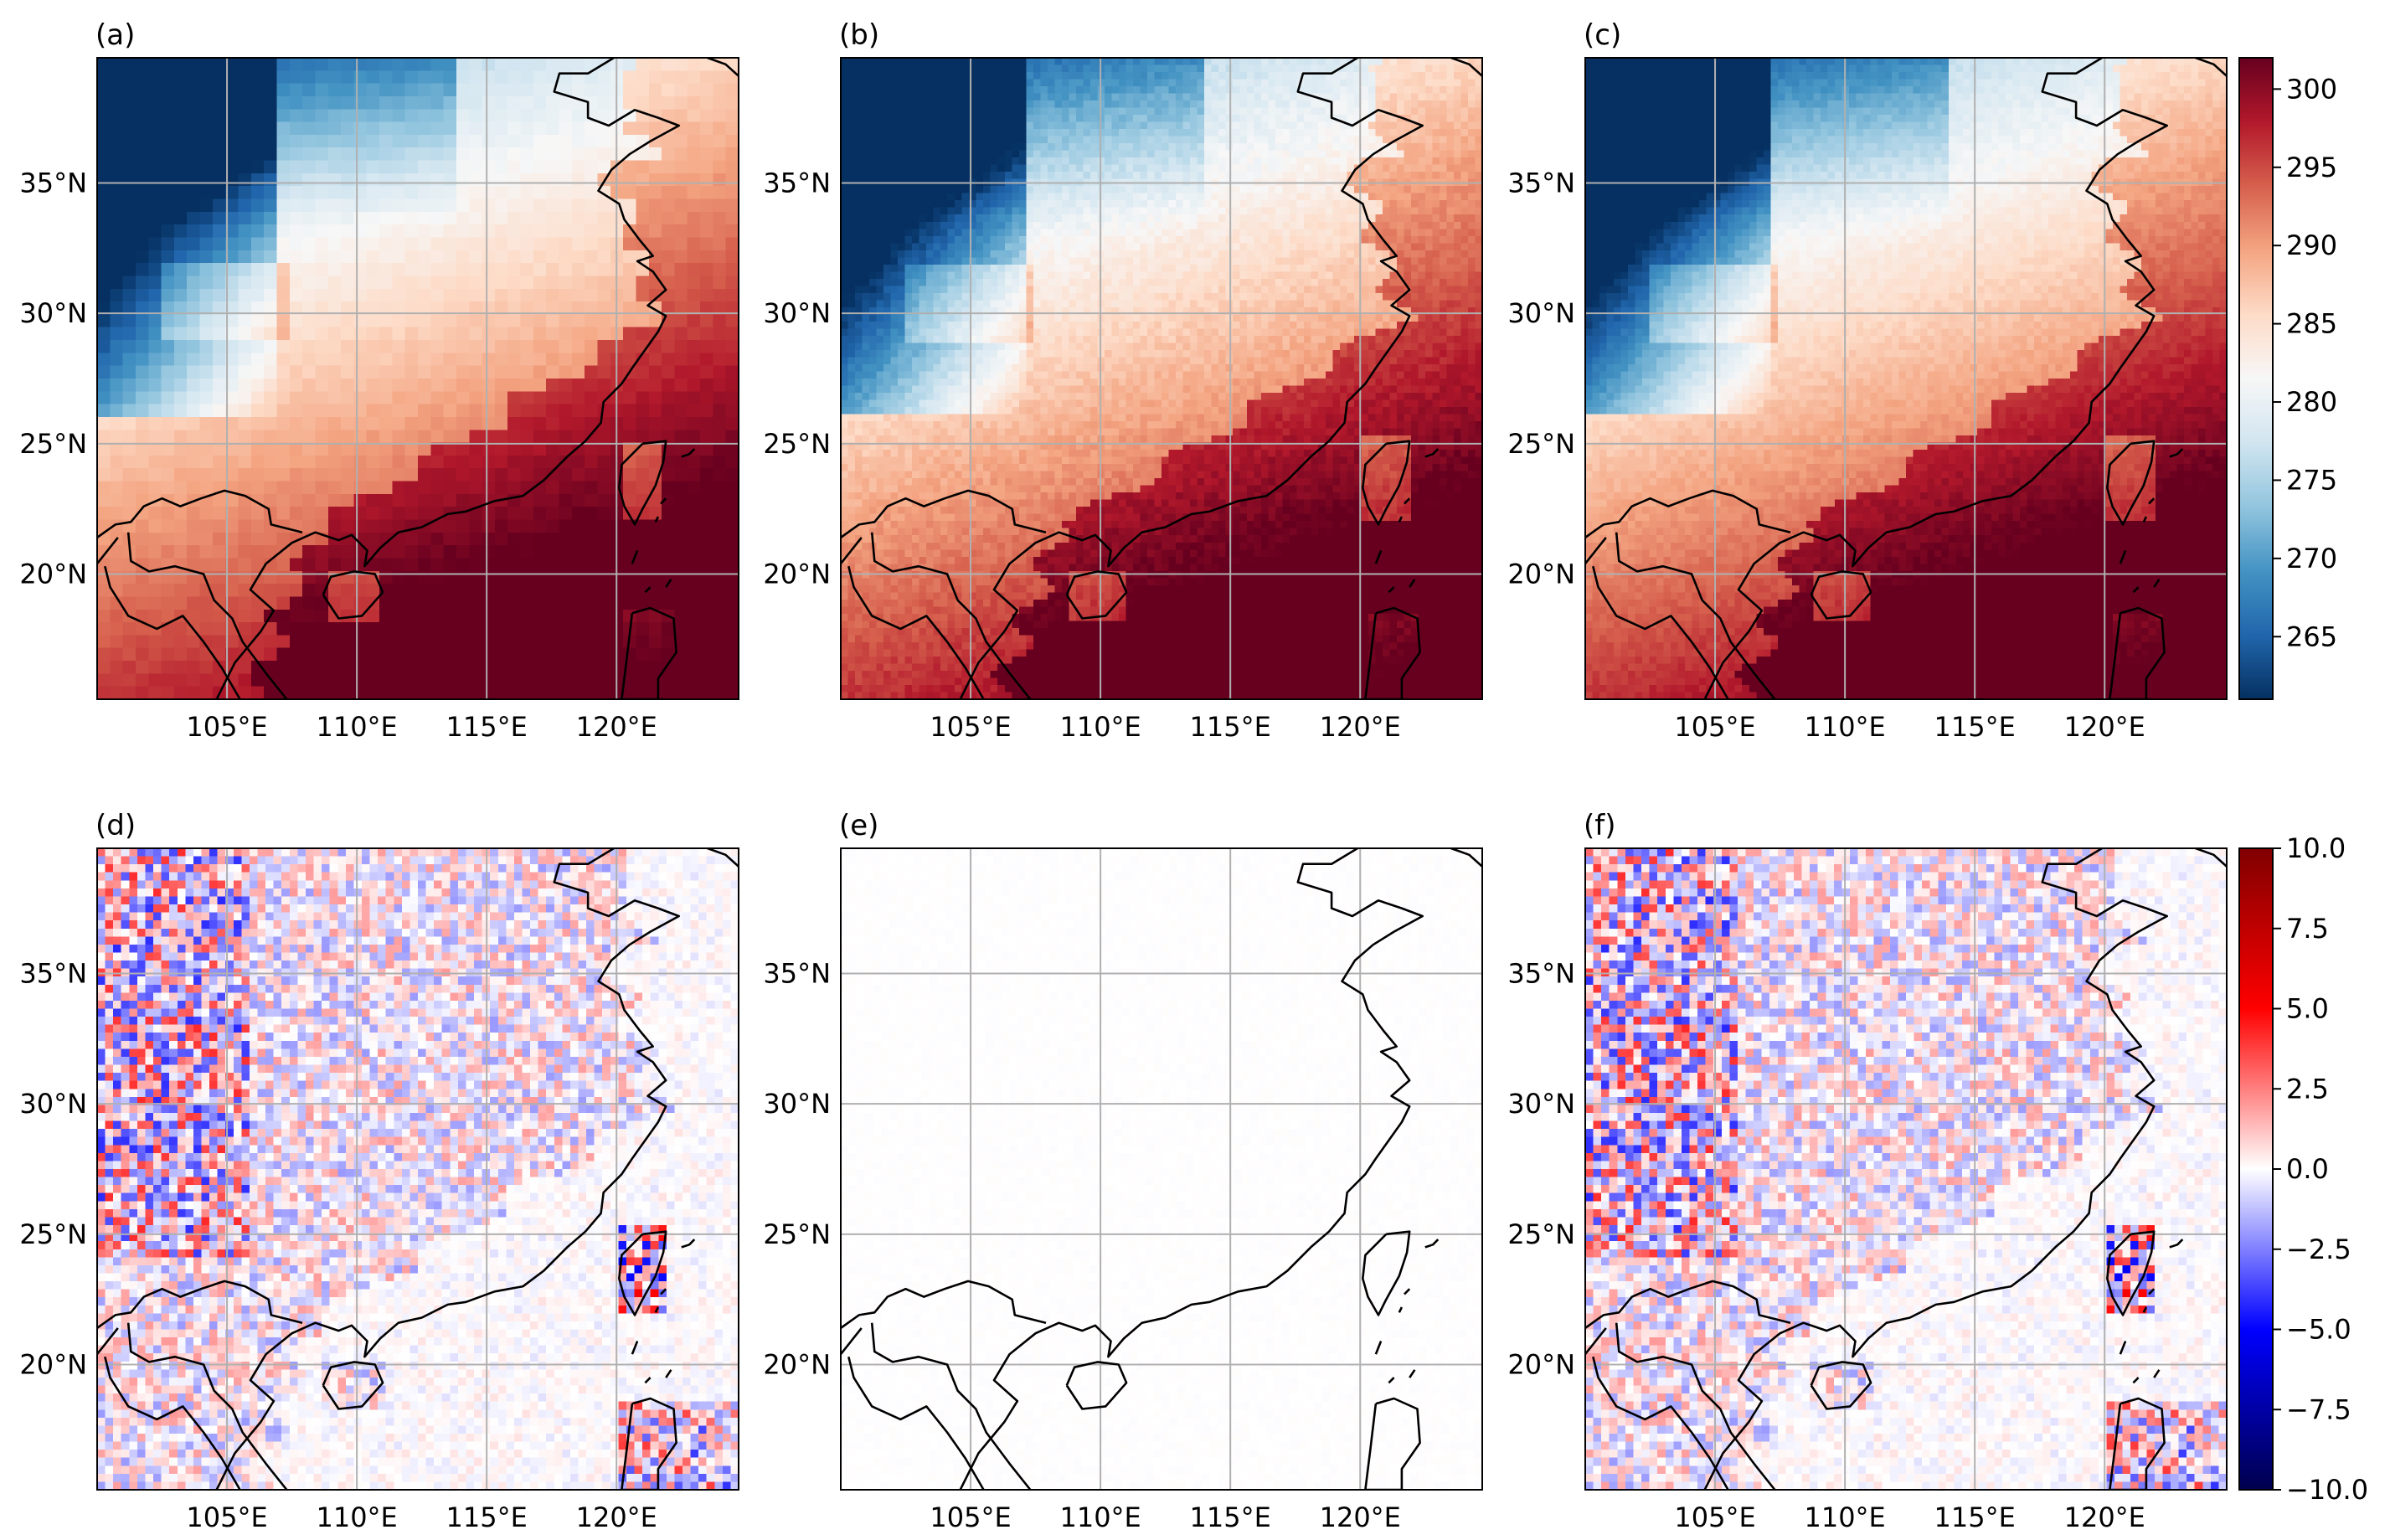 The image size is (2390, 1540). What do you see at coordinates (2256, 1169) in the screenshot?
I see `colorbar-bottom-bar` at bounding box center [2256, 1169].